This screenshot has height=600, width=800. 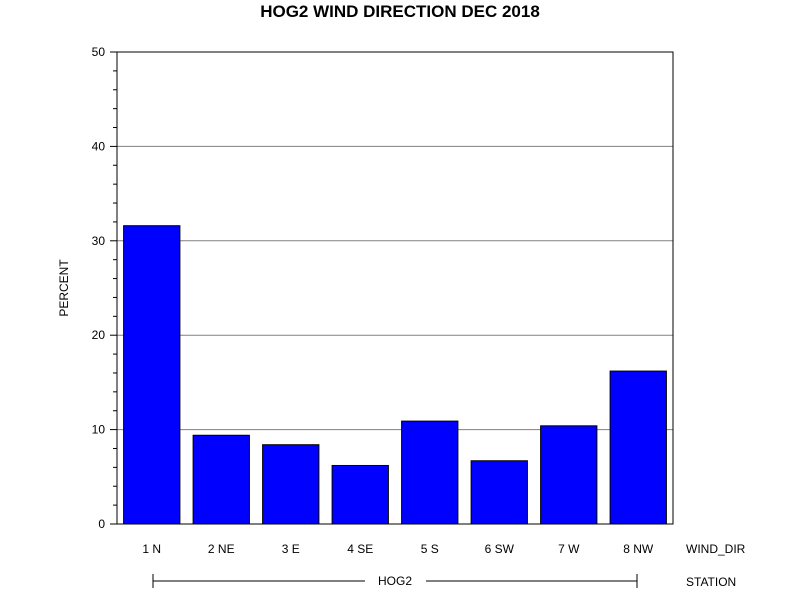 What do you see at coordinates (221, 479) in the screenshot?
I see `bar-2-ne` at bounding box center [221, 479].